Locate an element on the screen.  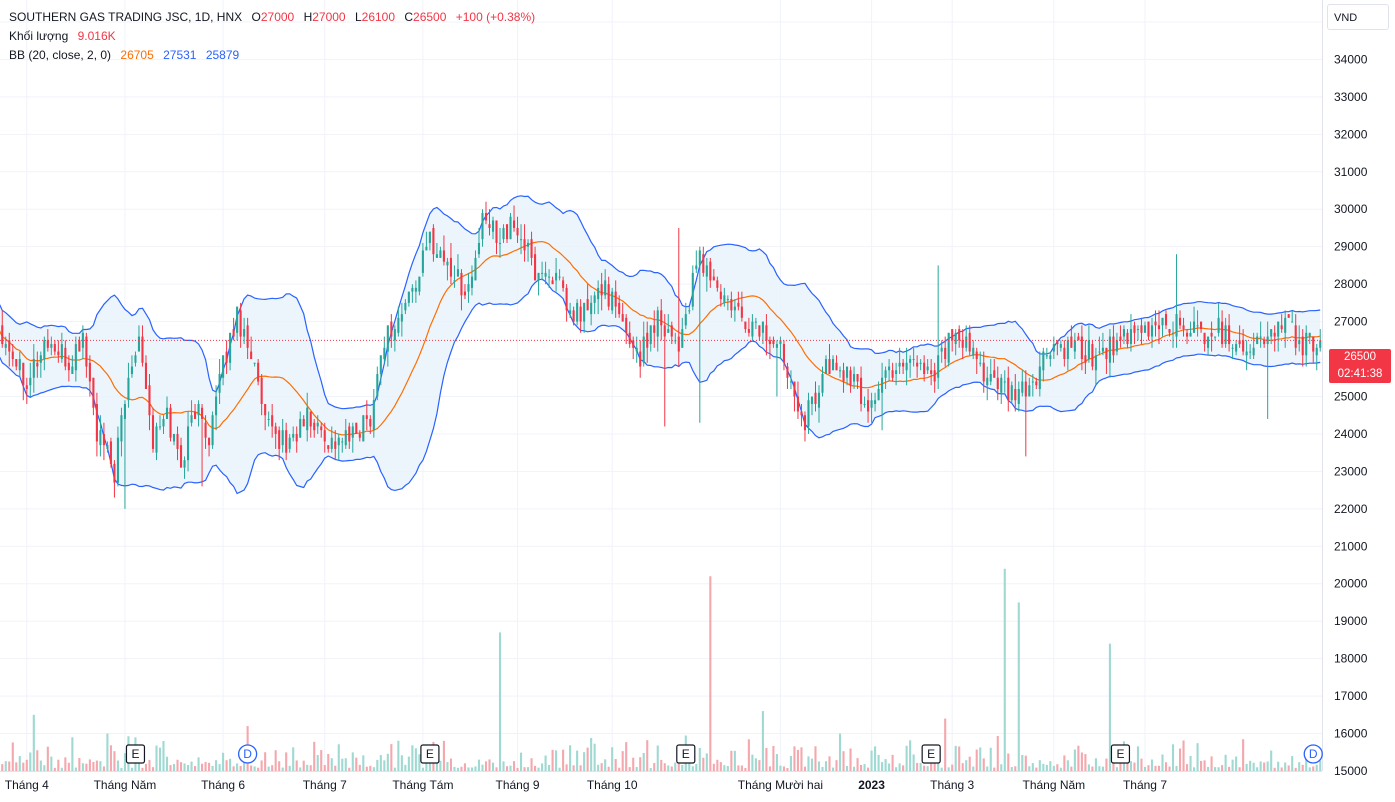
y-tick-label: 22000 is located at coordinates (1351, 509).